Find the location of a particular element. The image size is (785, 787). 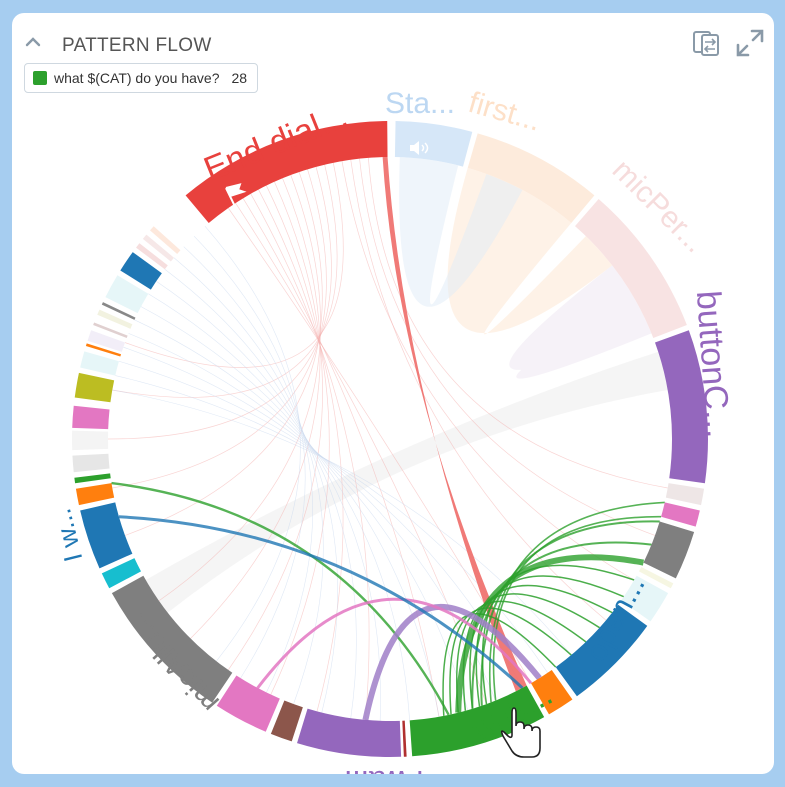

arc-s11 is located at coordinates (95, 494).